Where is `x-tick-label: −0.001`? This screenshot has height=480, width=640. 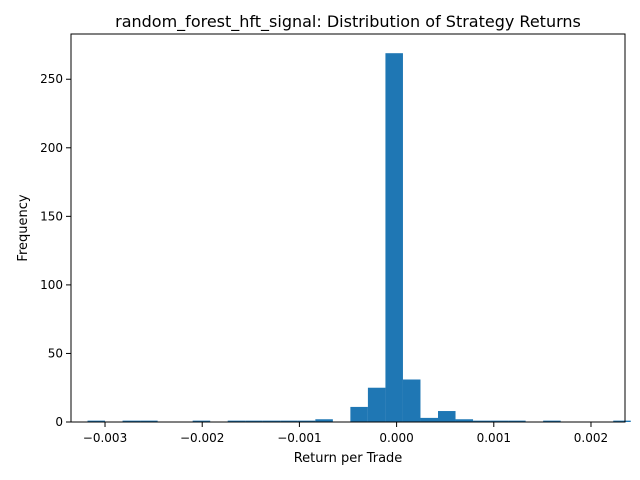
x-tick-label: −0.001 is located at coordinates (299, 438).